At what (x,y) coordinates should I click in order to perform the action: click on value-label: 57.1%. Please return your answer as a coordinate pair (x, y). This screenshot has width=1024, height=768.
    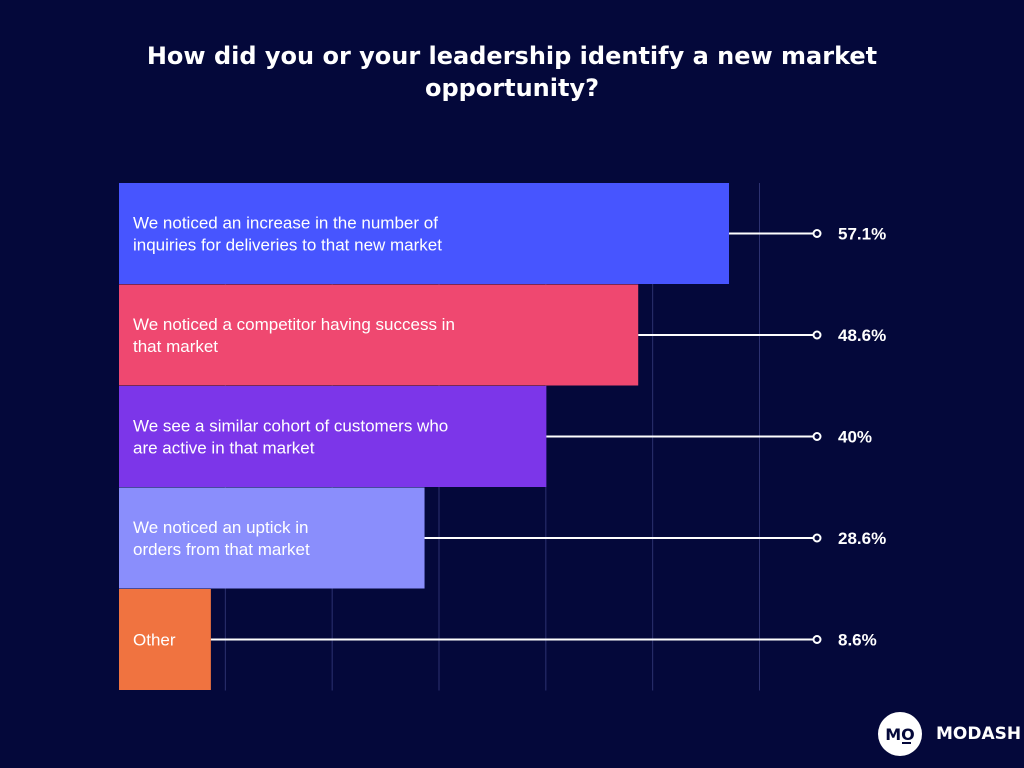
    Looking at the image, I should click on (862, 234).